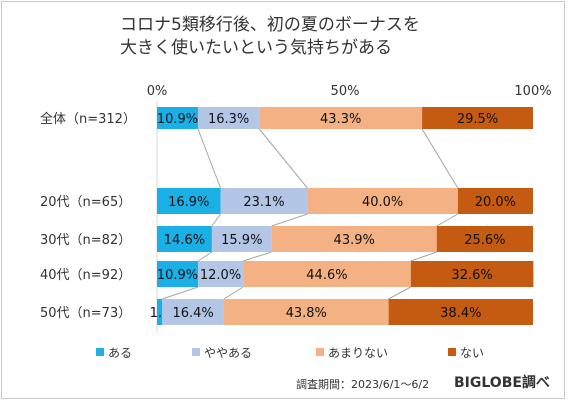 The height and width of the screenshot is (402, 568). What do you see at coordinates (85, 202) in the screenshot?
I see `category-label: 20代（n=65）` at bounding box center [85, 202].